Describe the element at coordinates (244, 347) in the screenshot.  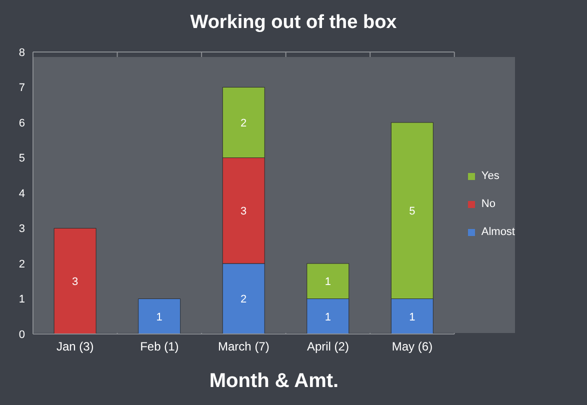
I see `x-tick-label: March (7)` at that location.